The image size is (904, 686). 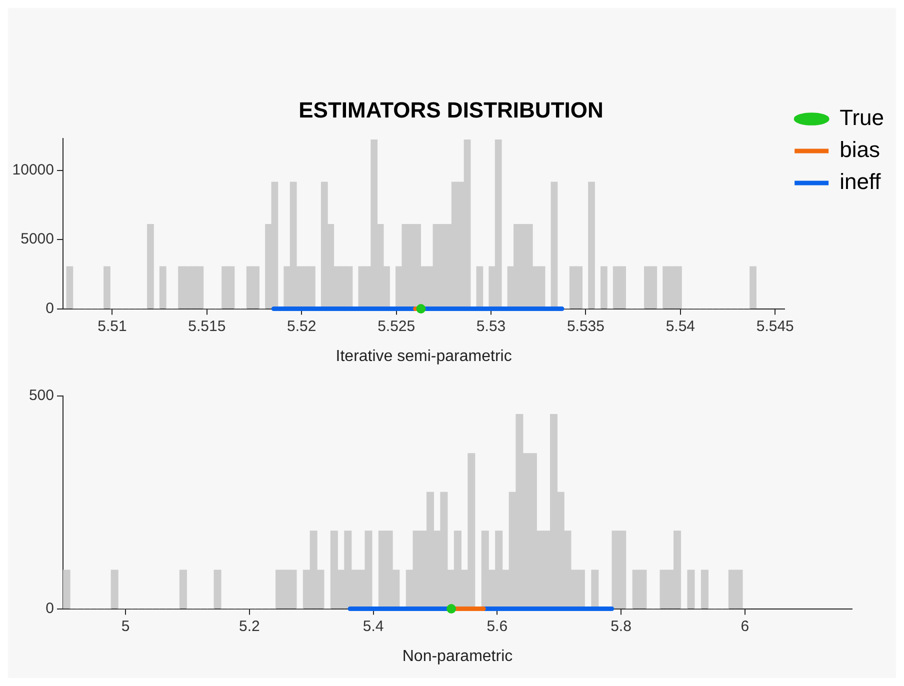 I want to click on x-axis-title: Non-parametric, so click(x=457, y=656).